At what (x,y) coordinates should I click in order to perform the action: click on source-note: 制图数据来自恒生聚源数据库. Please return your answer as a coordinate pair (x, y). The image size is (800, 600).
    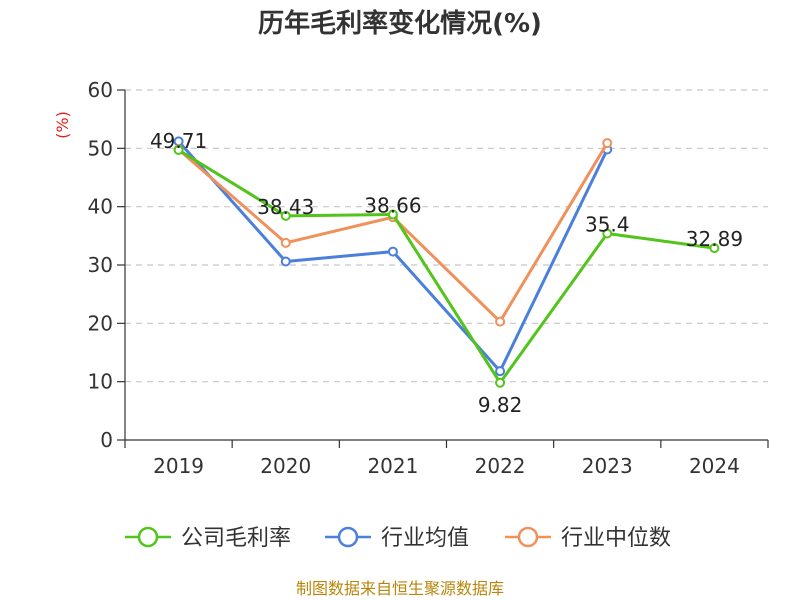
    Looking at the image, I should click on (400, 588).